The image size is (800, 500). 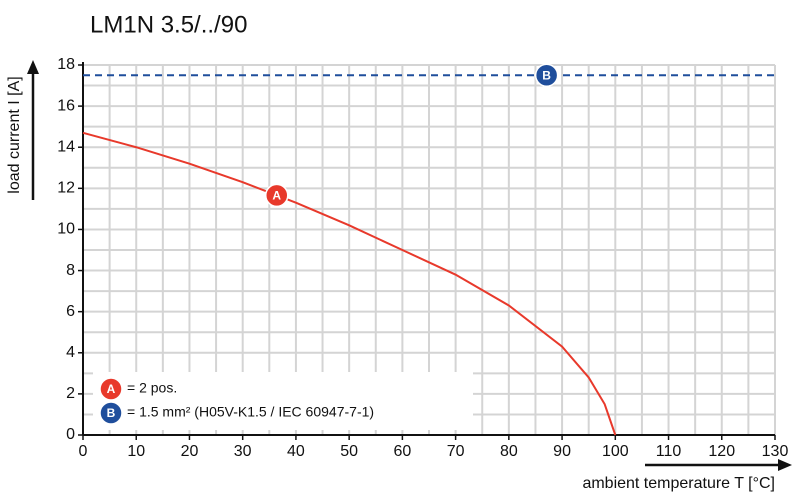 What do you see at coordinates (66, 146) in the screenshot?
I see `y-tick-label: 14` at bounding box center [66, 146].